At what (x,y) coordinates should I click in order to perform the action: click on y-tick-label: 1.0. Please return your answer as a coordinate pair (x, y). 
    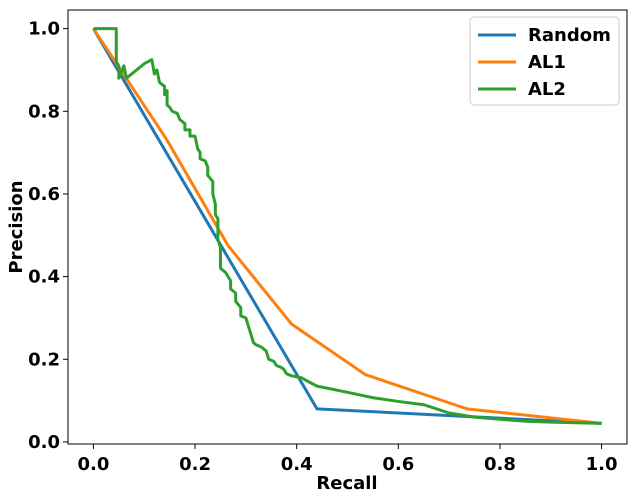
    Looking at the image, I should click on (44, 29).